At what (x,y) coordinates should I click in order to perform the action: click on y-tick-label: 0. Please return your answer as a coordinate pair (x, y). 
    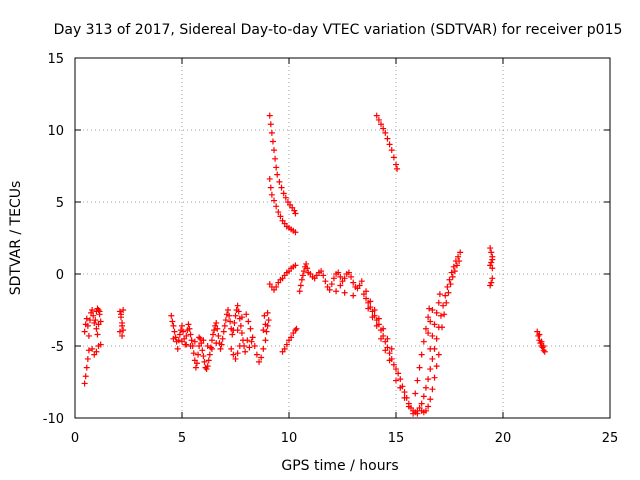
    Looking at the image, I should click on (60, 275).